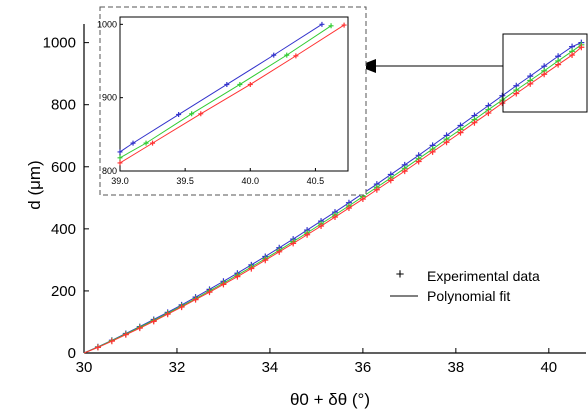  Describe the element at coordinates (120, 181) in the screenshot. I see `inset-x-tick-label: 39.0` at that location.